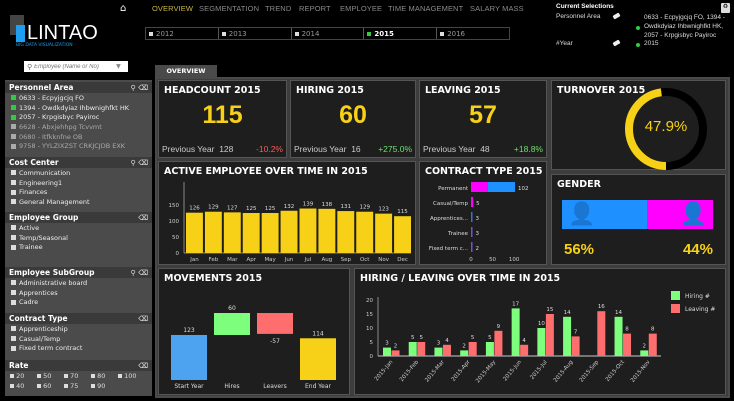 The height and width of the screenshot is (401, 734). What do you see at coordinates (78, 293) in the screenshot?
I see `list-item: Apprentices` at bounding box center [78, 293].